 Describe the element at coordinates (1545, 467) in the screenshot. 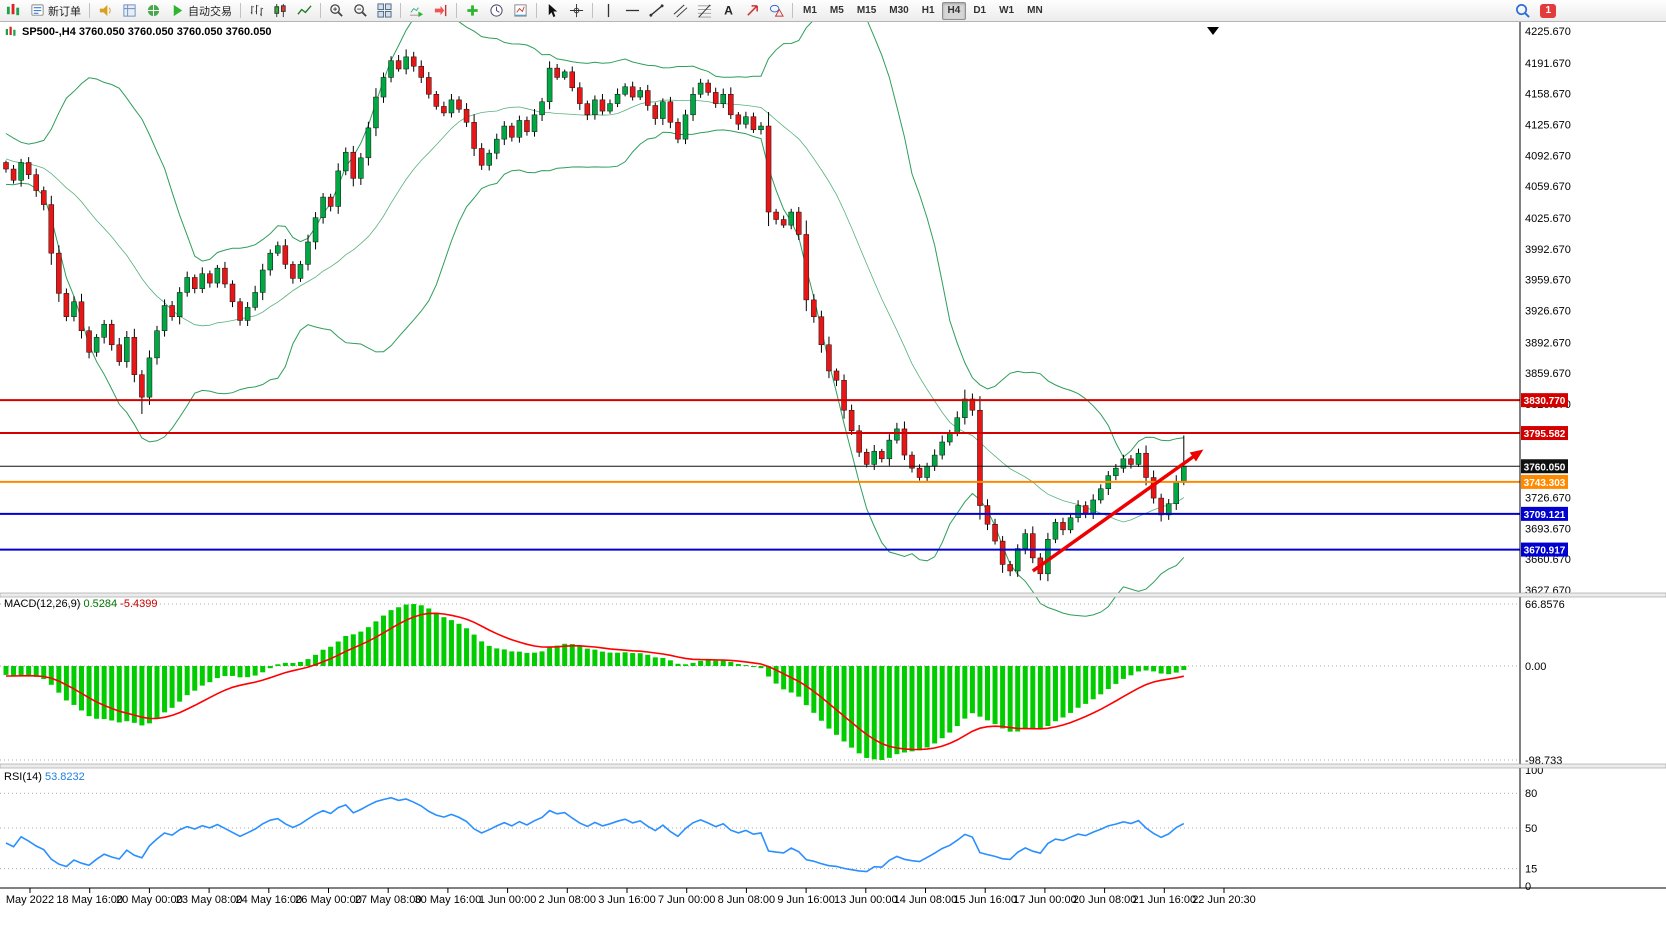

I see `price-badge-label: 3760.050` at that location.